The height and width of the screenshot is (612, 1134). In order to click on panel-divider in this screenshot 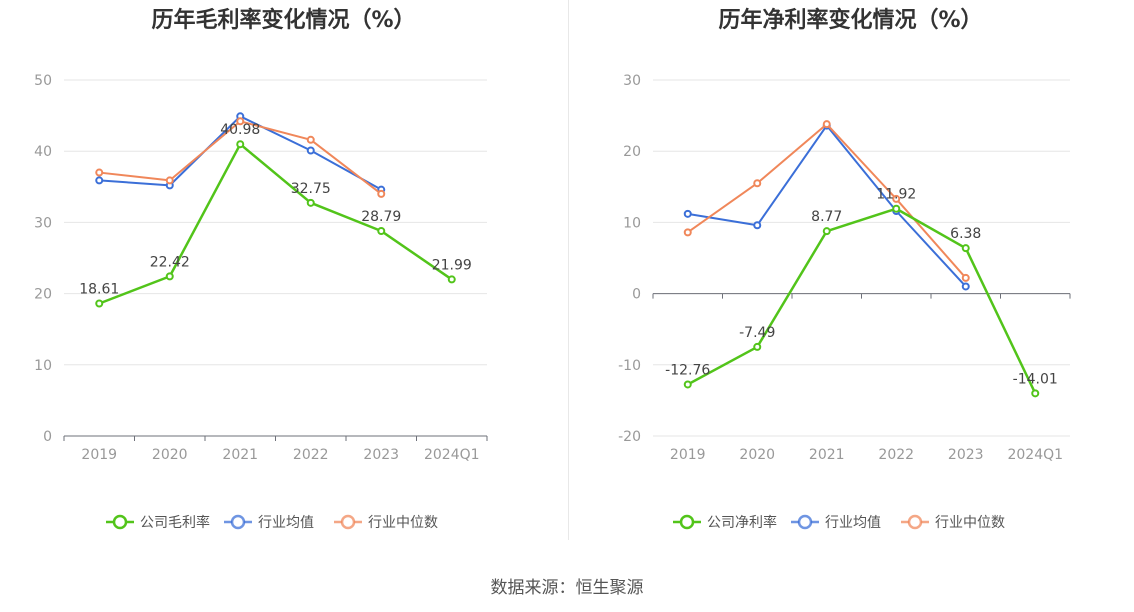, I will do `click(568, 270)`.